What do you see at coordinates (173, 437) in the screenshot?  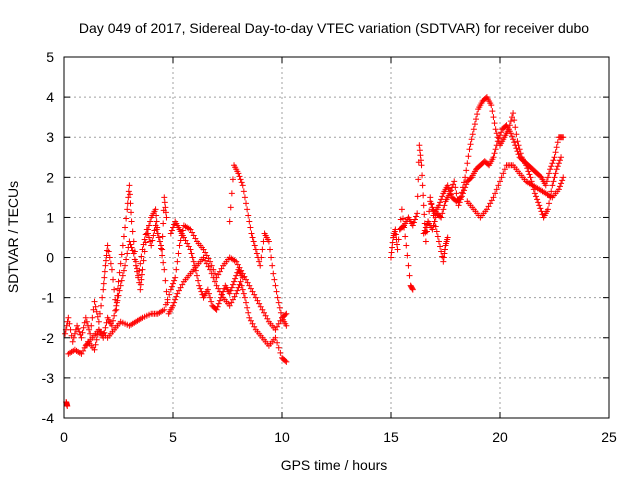 I see `x-tick-label: 5` at bounding box center [173, 437].